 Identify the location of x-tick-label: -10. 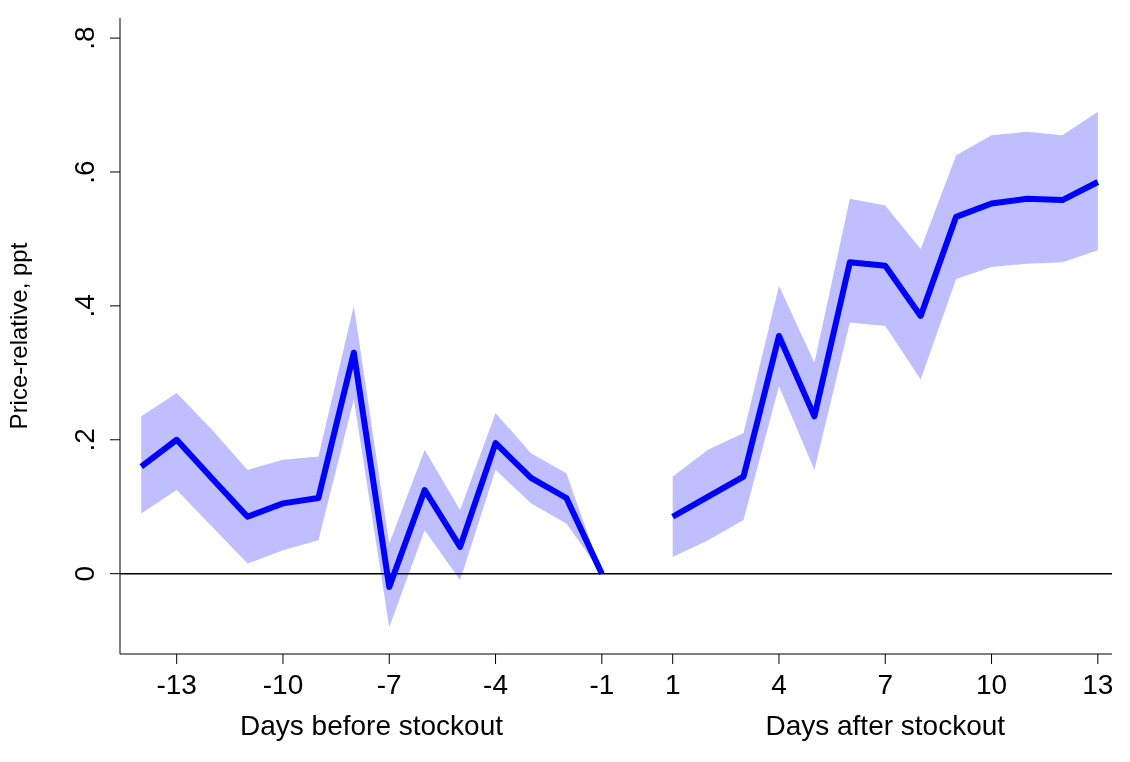
(283, 684).